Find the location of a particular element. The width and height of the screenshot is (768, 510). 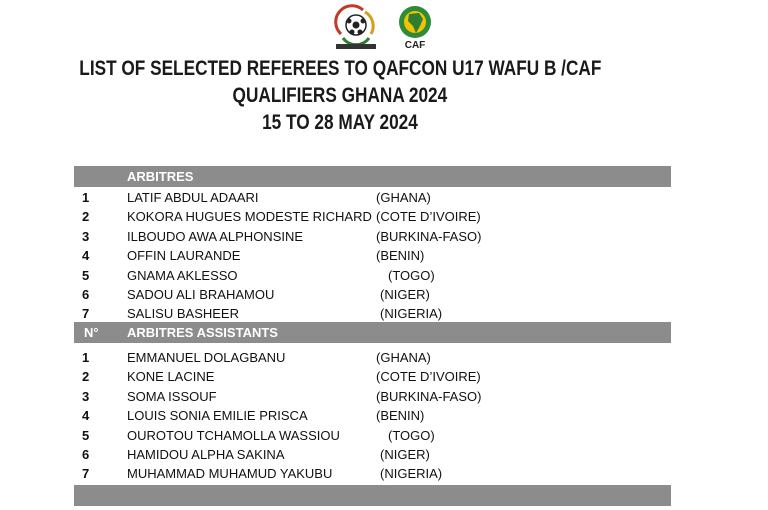

referee-name: ILBOUDO AWA ALPHONSINE is located at coordinates (215, 236).